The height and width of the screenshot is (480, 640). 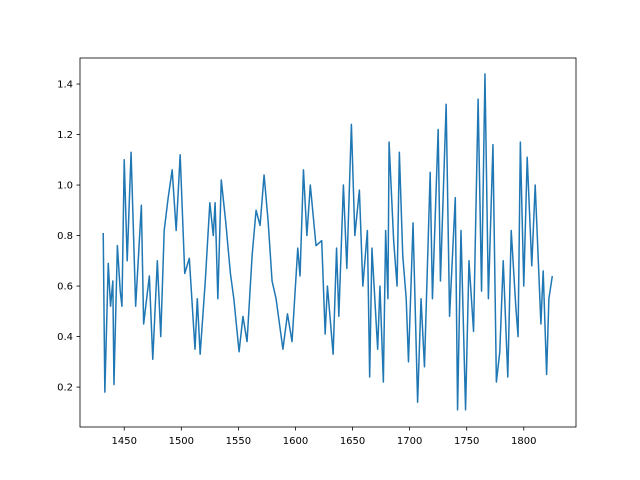 I want to click on x-tick-label: 1800, so click(x=523, y=441).